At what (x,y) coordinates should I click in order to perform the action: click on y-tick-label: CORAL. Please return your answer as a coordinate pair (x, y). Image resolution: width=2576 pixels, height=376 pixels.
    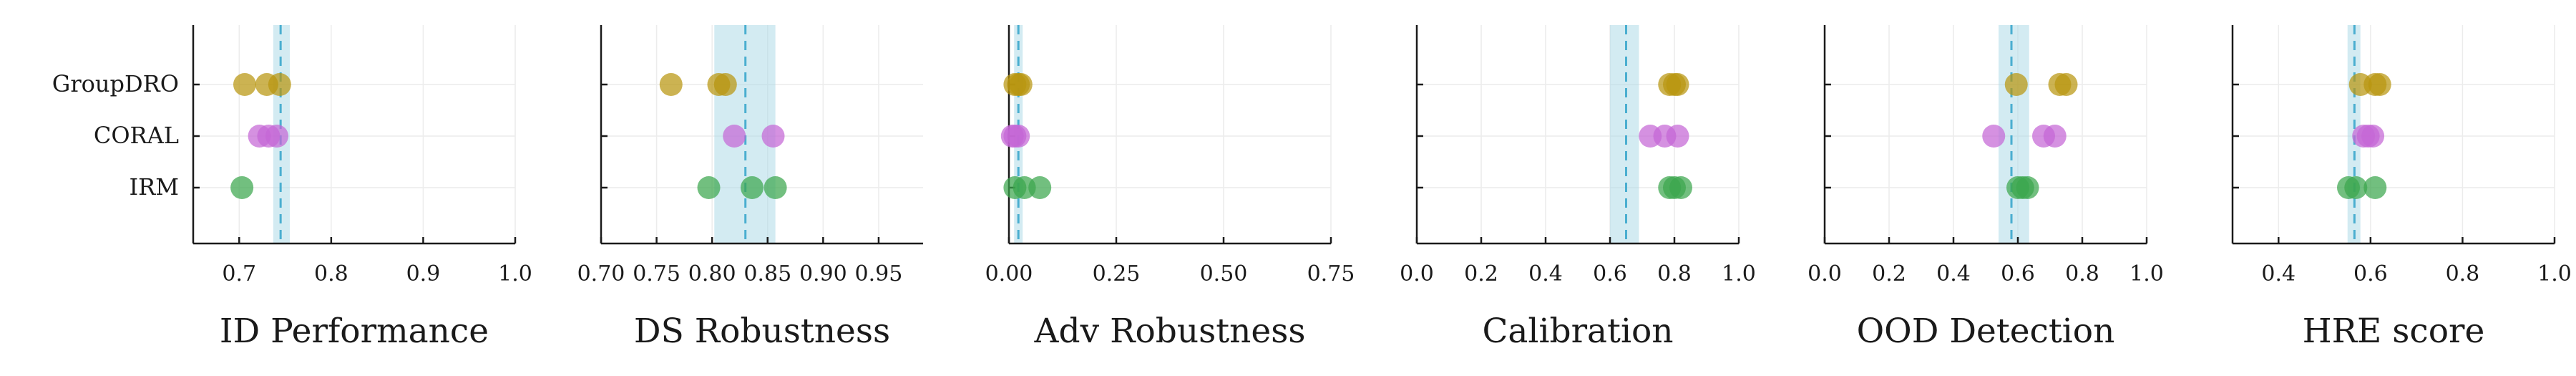
    Looking at the image, I should click on (136, 135).